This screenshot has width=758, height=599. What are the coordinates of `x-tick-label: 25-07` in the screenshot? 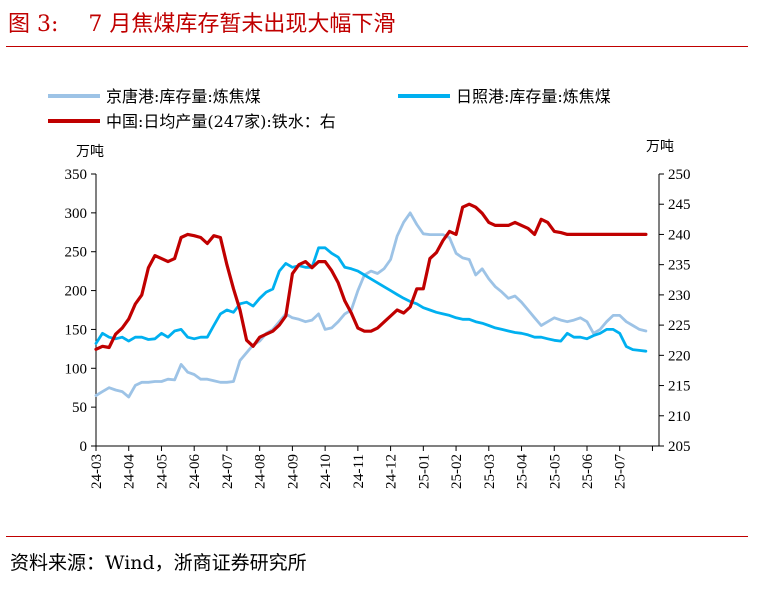 It's located at (621, 471).